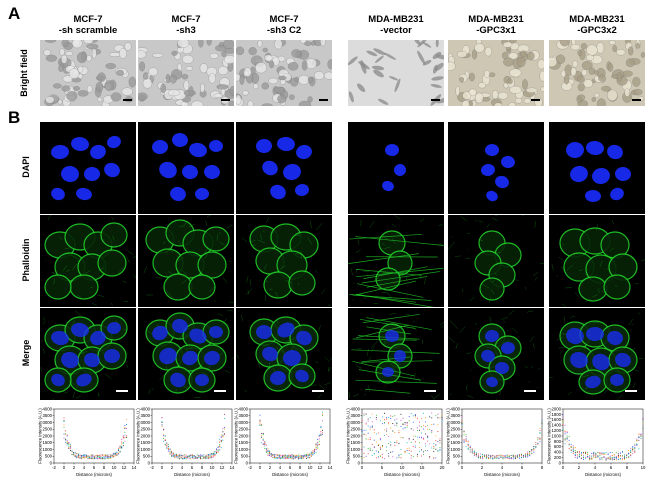 The height and width of the screenshot is (495, 650). I want to click on x-tick-label: 8, so click(300, 467).